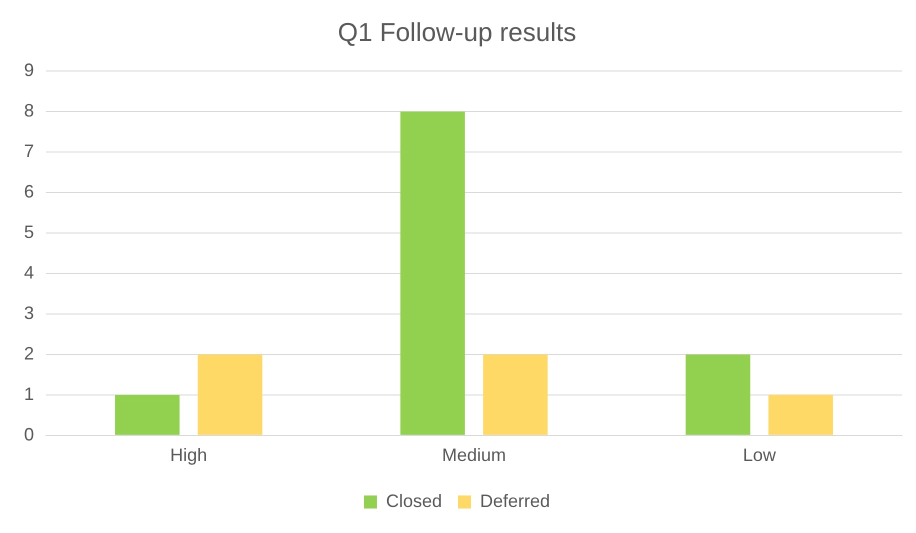  What do you see at coordinates (457, 31) in the screenshot?
I see `chart-title: Q1 Follow-up results` at bounding box center [457, 31].